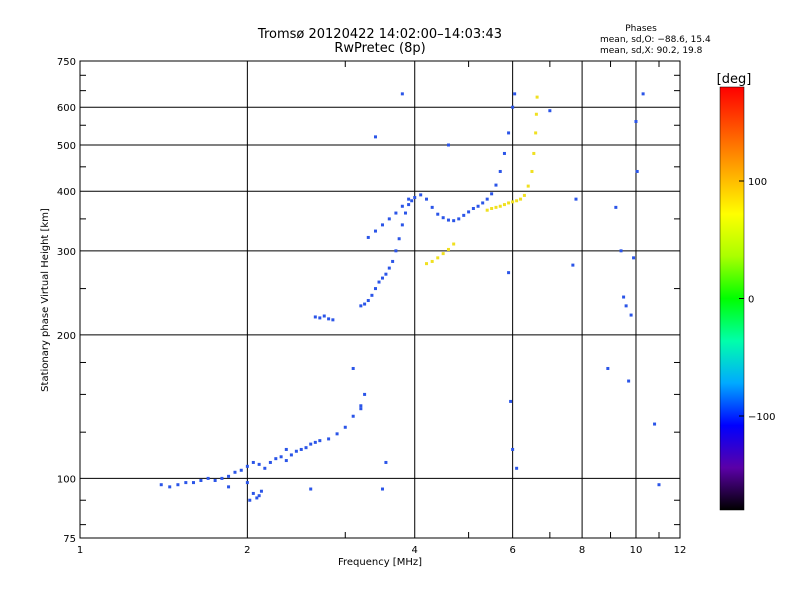 The image size is (800, 600). I want to click on x-tick-label: 2, so click(247, 550).